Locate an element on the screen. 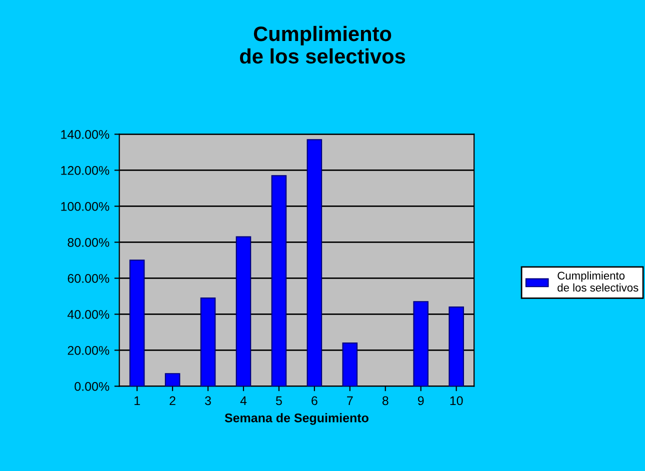  y-tick-label: 0.00% is located at coordinates (92, 386).